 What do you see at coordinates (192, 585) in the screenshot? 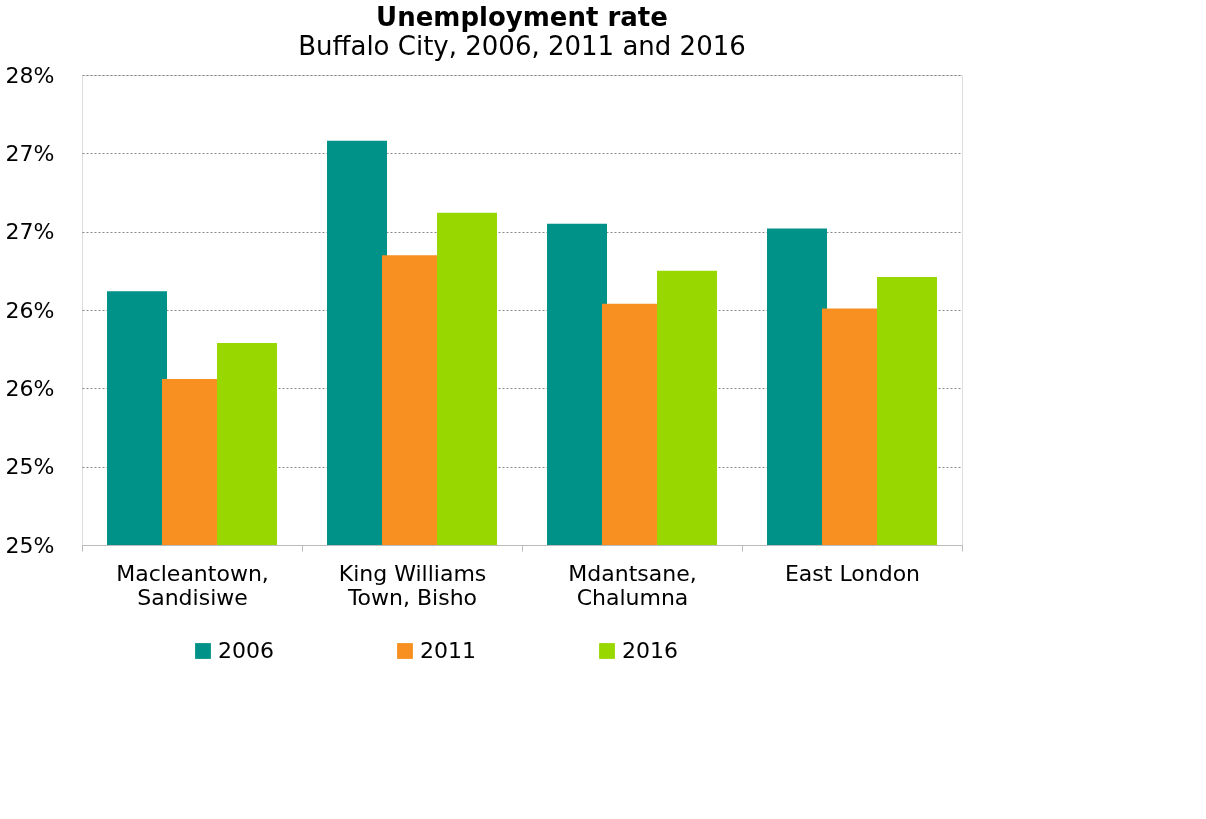
I see `x-tick-label: Macleantown, Sandisiwe` at bounding box center [192, 585].